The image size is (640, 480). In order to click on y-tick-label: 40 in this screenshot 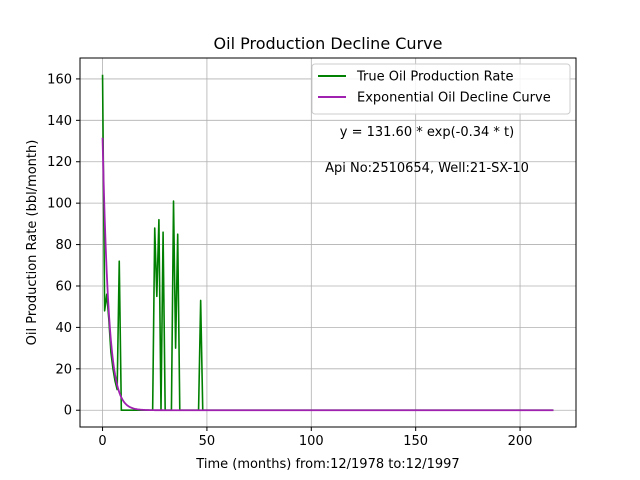, I will do `click(63, 328)`.